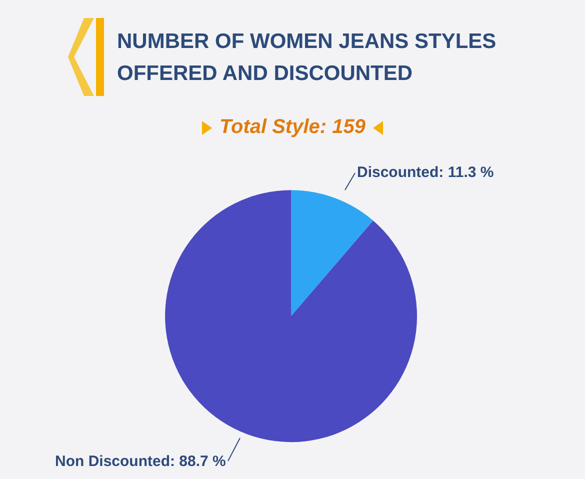 The height and width of the screenshot is (479, 585). What do you see at coordinates (307, 58) in the screenshot?
I see `chart-title: NUMBER OF WOMEN JEANS STYLES OFFERED AND DISCOUNTED` at bounding box center [307, 58].